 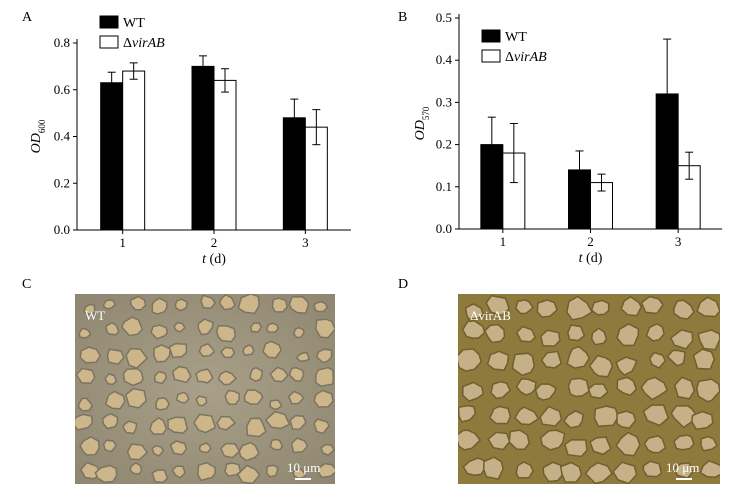 What do you see at coordinates (62, 89) in the screenshot?
I see `chart-a-y-tick-label: 0.6` at bounding box center [62, 89].